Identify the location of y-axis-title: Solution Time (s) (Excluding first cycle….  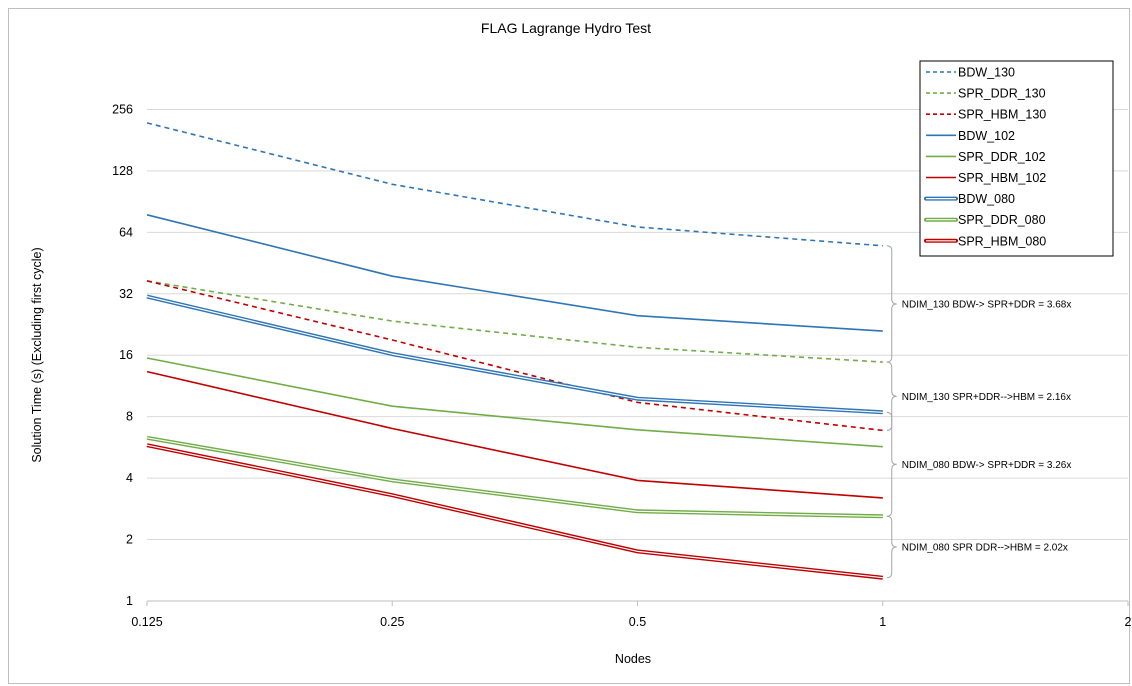
(37, 354).